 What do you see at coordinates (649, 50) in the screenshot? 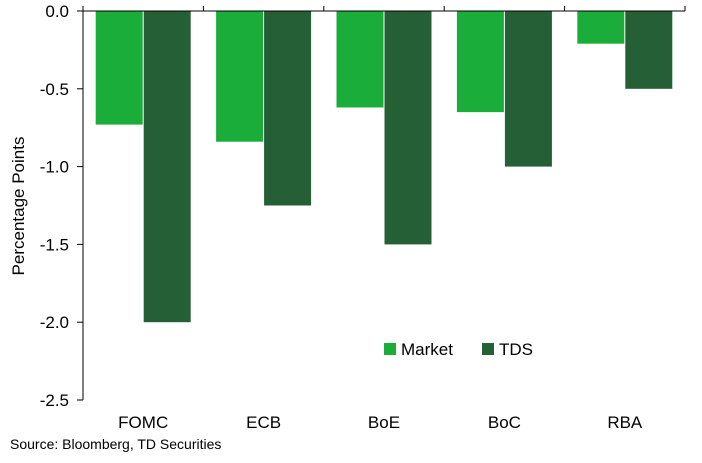
I see `bar-tds-rba` at bounding box center [649, 50].